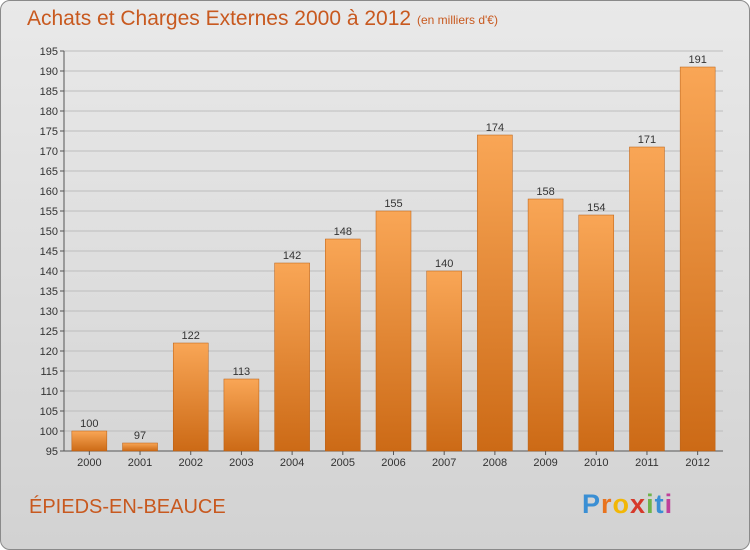  I want to click on value-label: 122, so click(191, 336).